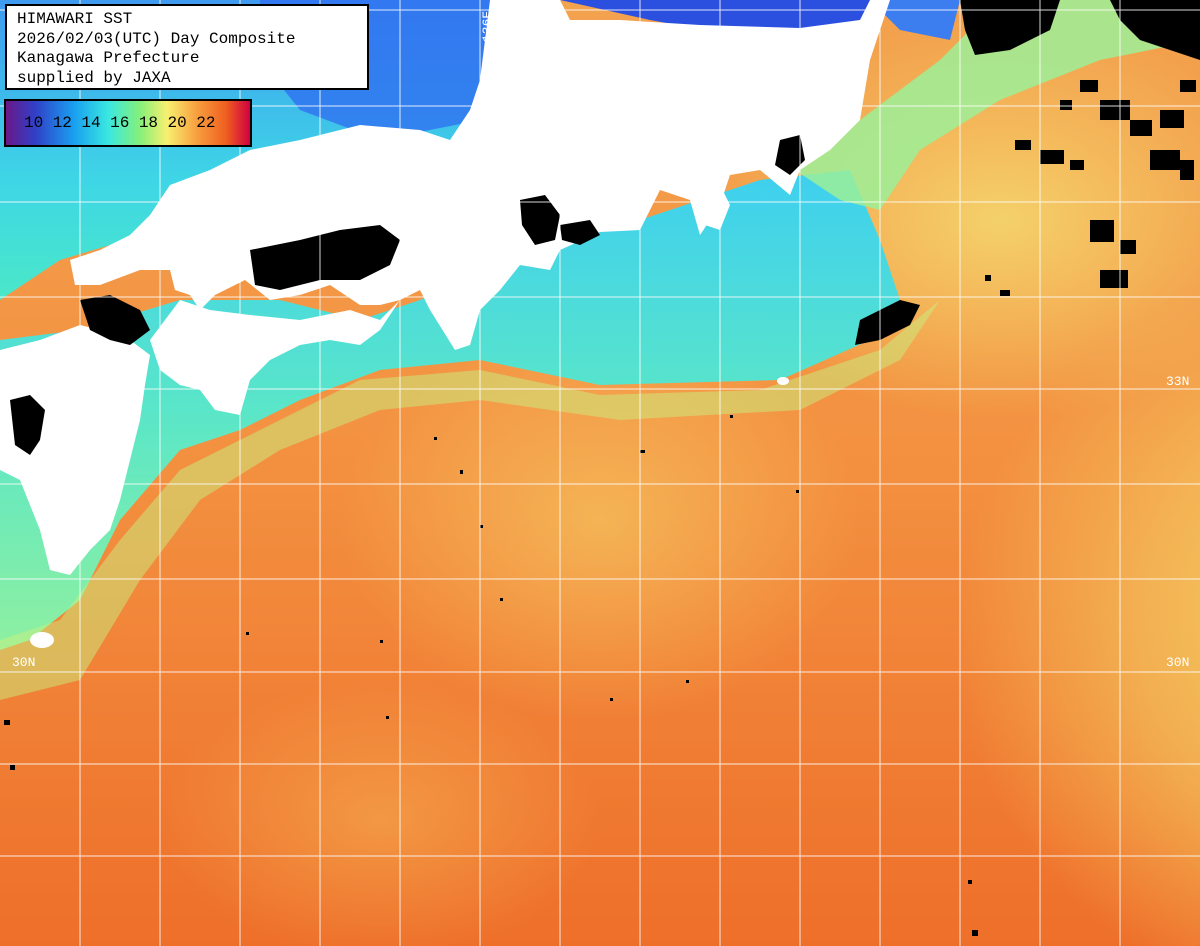  I want to click on map-title: HIMAWARI SST, so click(75, 19).